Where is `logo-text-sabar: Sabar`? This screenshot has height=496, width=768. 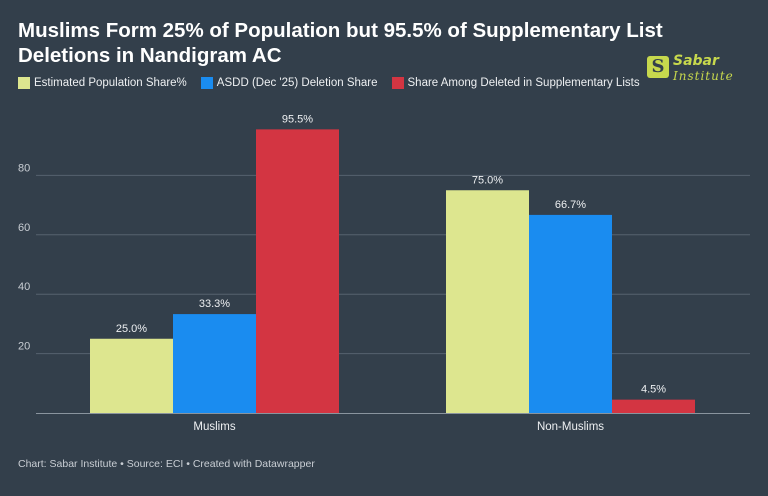
logo-text-sabar: Sabar is located at coordinates (696, 61).